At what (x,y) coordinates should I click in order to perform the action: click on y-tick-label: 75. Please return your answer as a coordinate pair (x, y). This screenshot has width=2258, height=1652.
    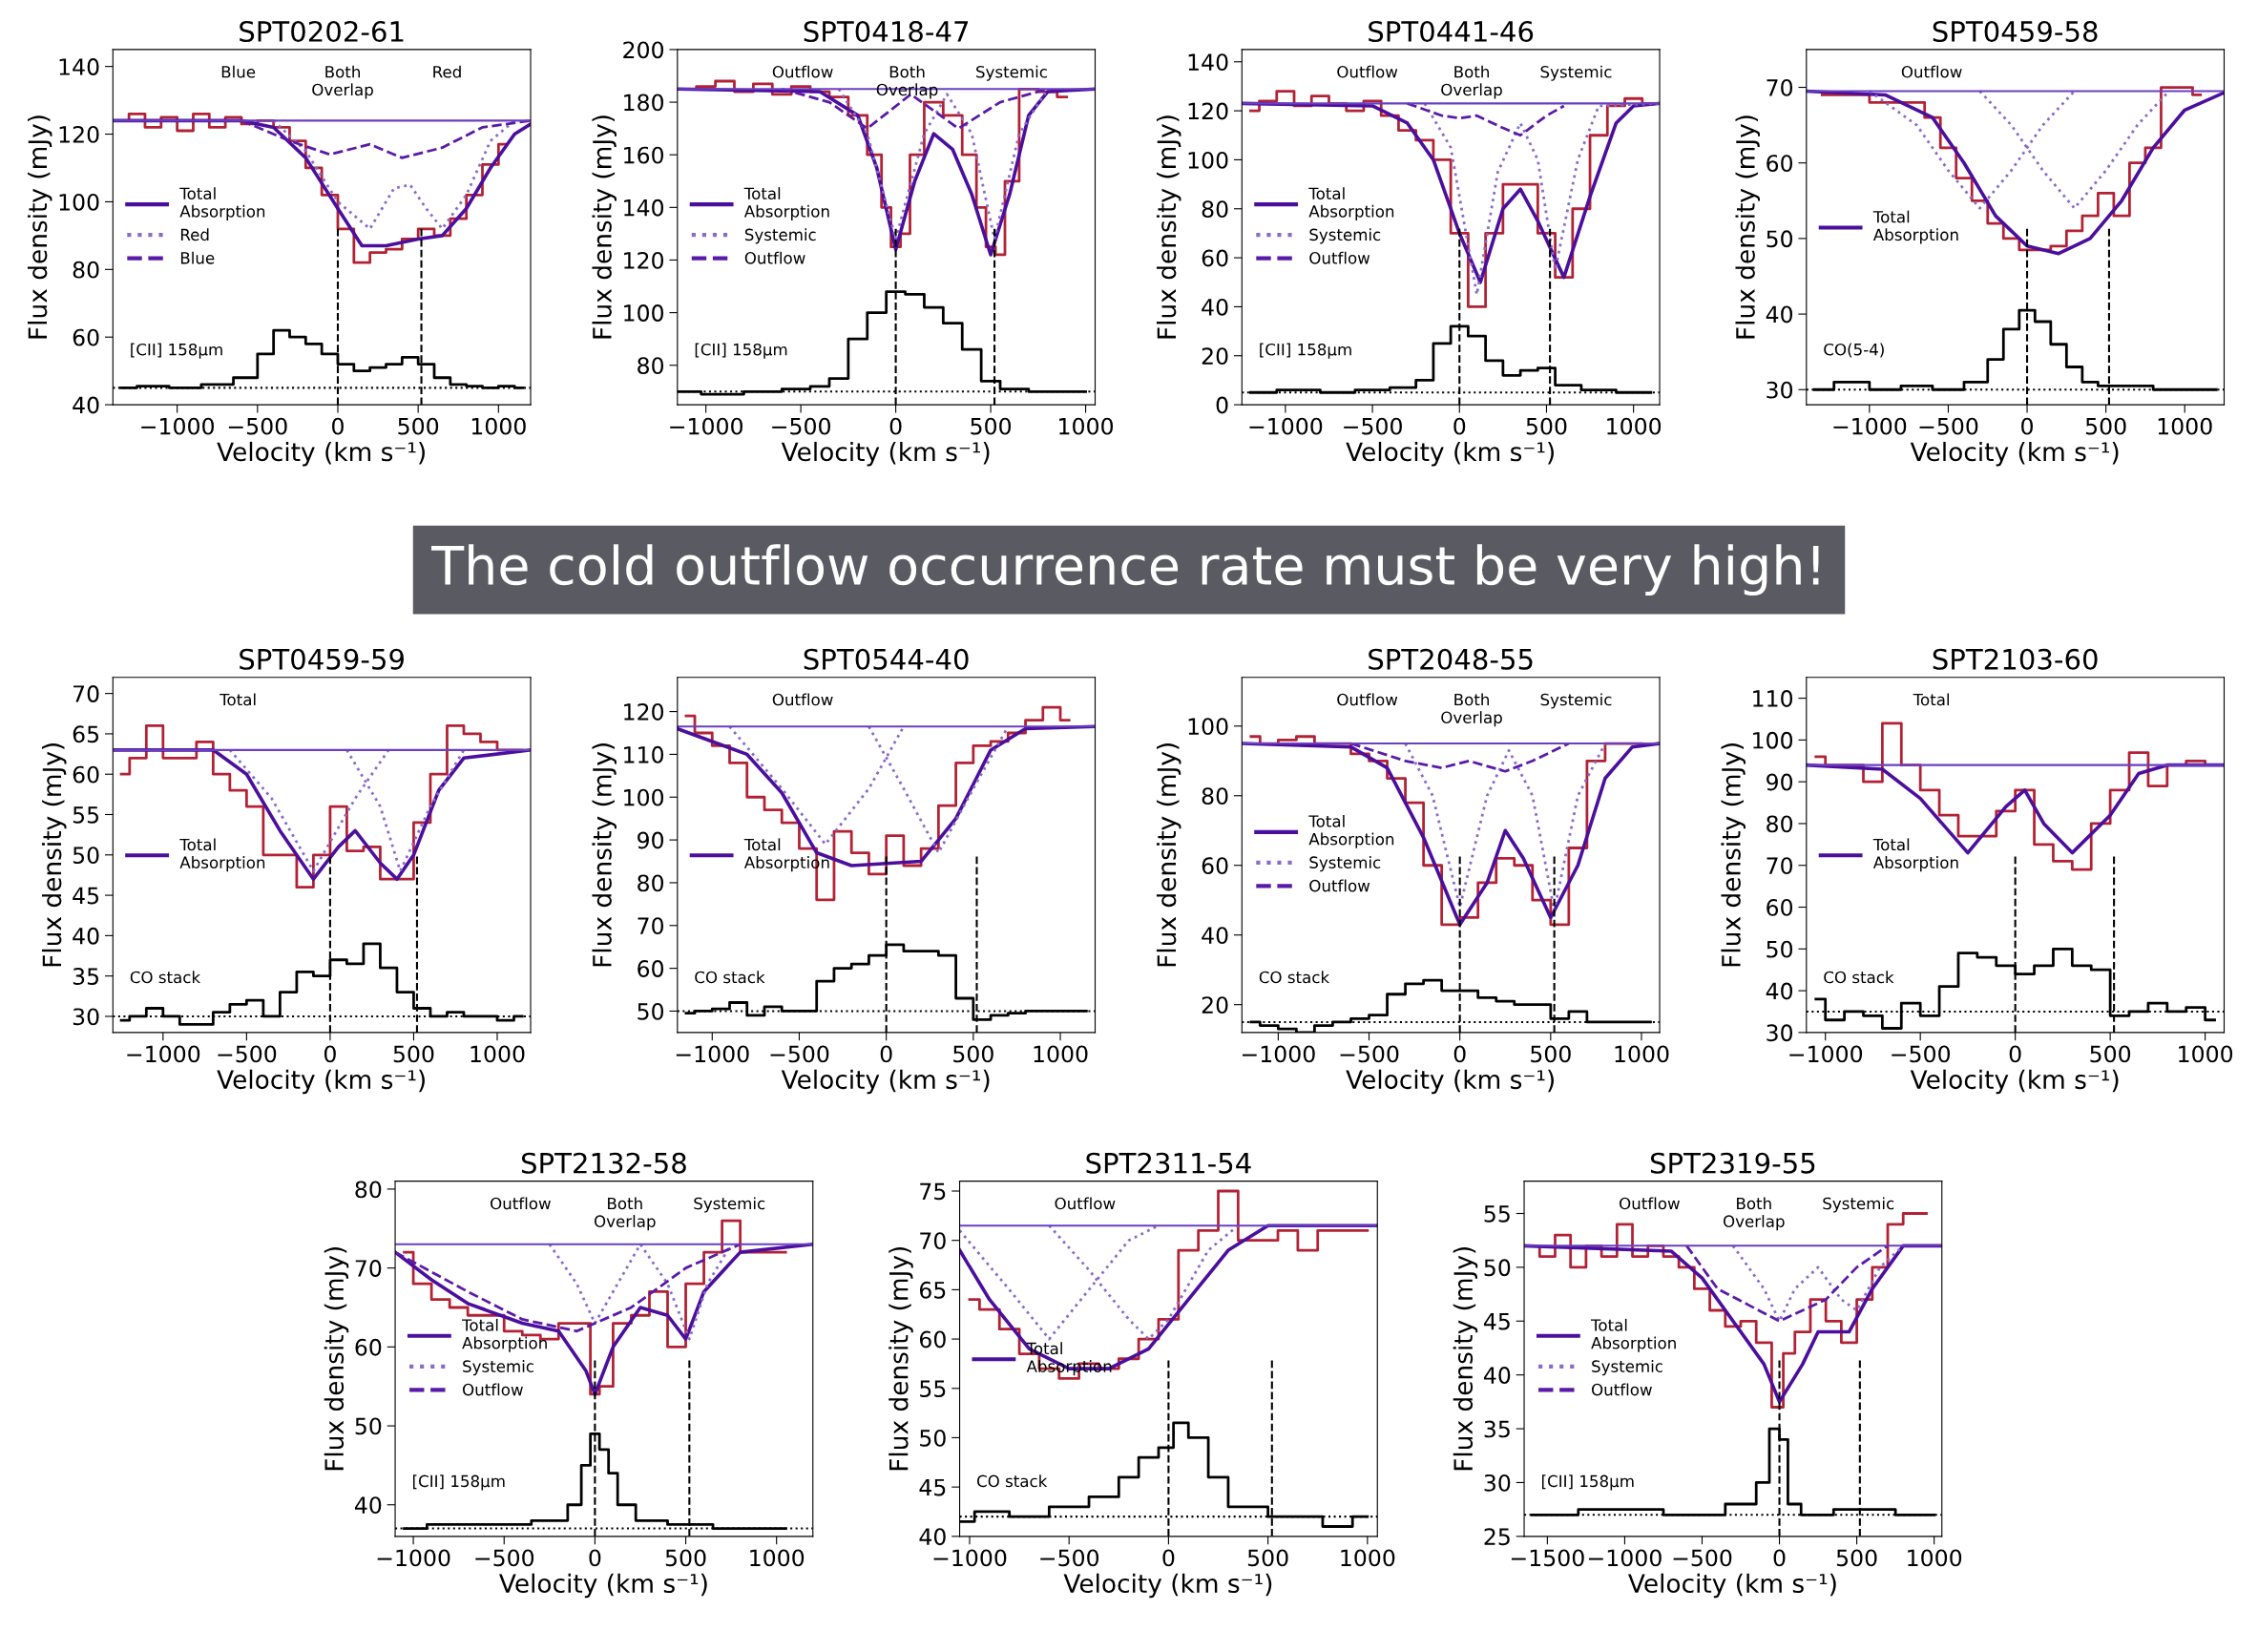
    Looking at the image, I should click on (933, 1191).